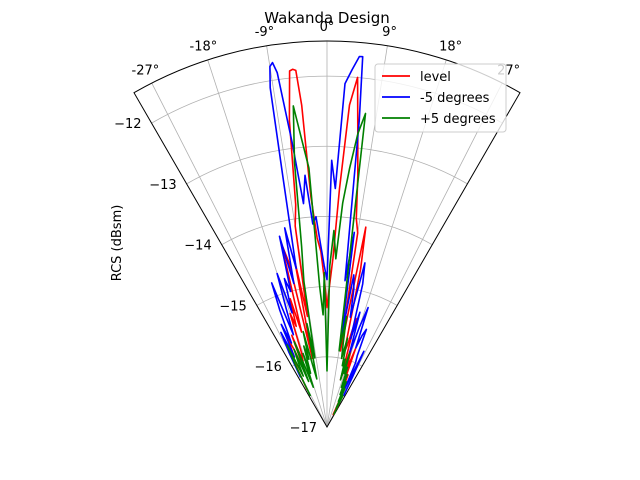  I want to click on legend-box, so click(440, 98).